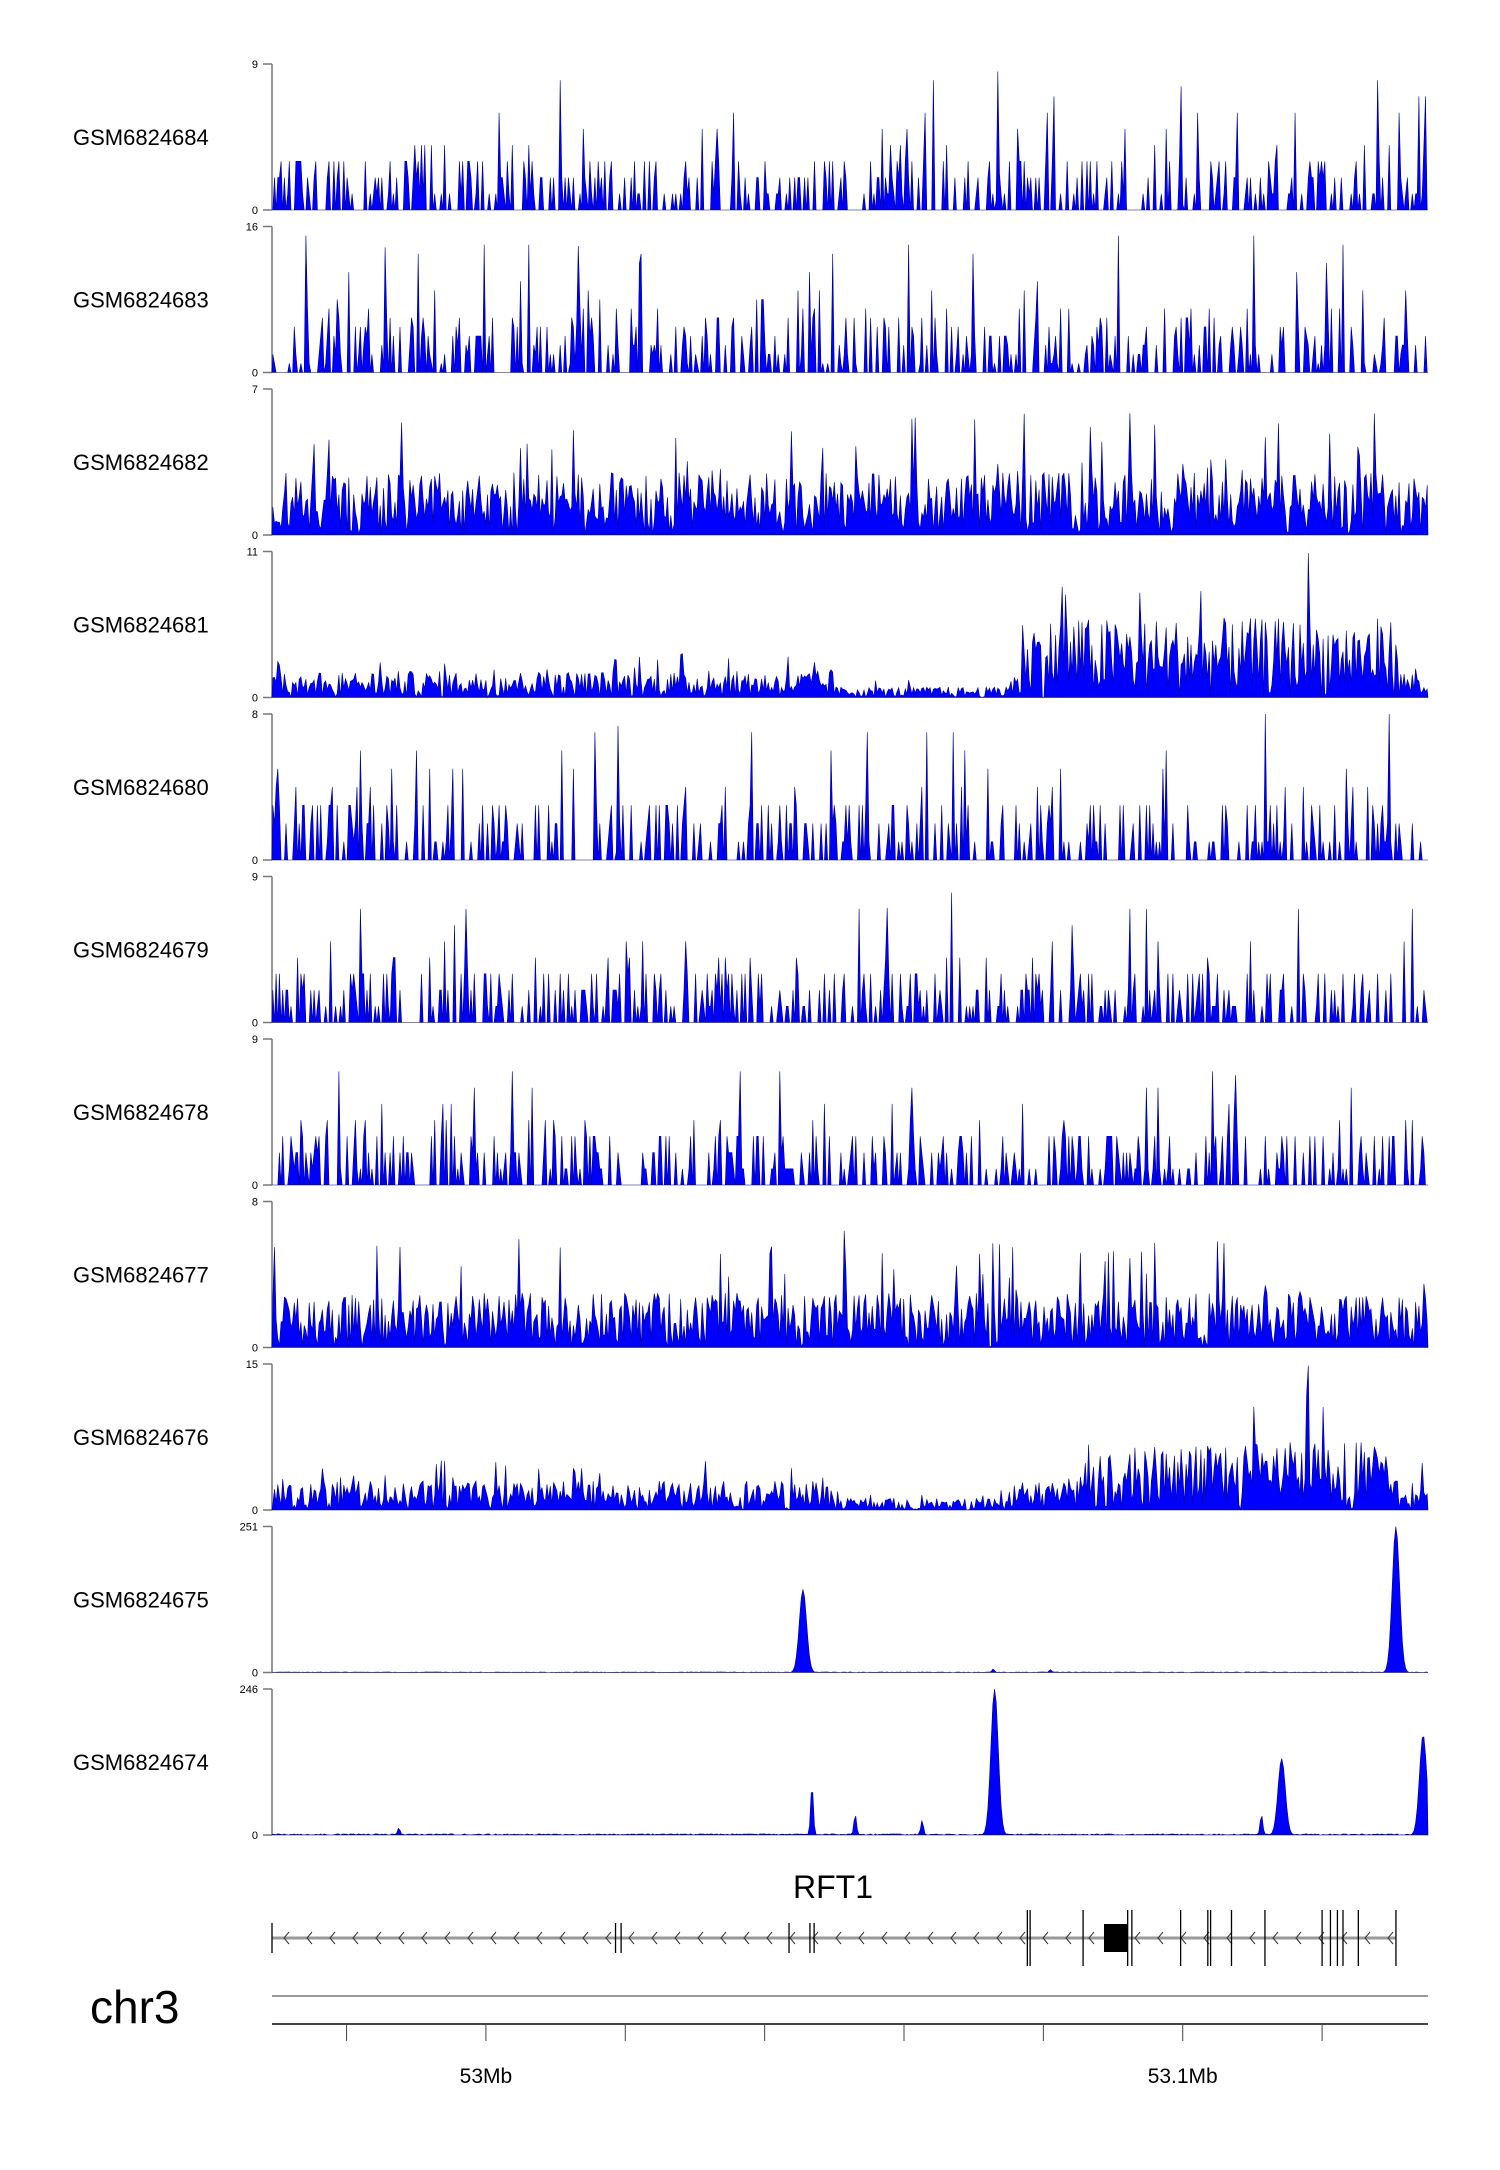  Describe the element at coordinates (249, 1690) in the screenshot. I see `y-tick-label-max: 246` at that location.